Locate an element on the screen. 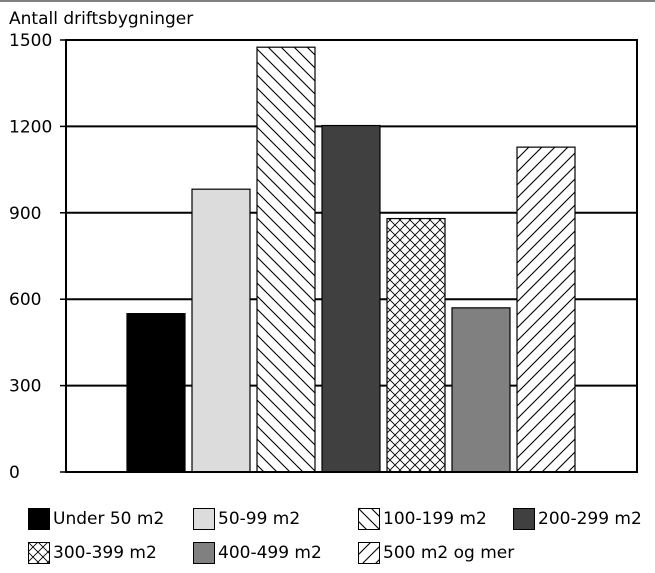 Image resolution: width=655 pixels, height=573 pixels. y-tick-label: 600 is located at coordinates (25, 300).